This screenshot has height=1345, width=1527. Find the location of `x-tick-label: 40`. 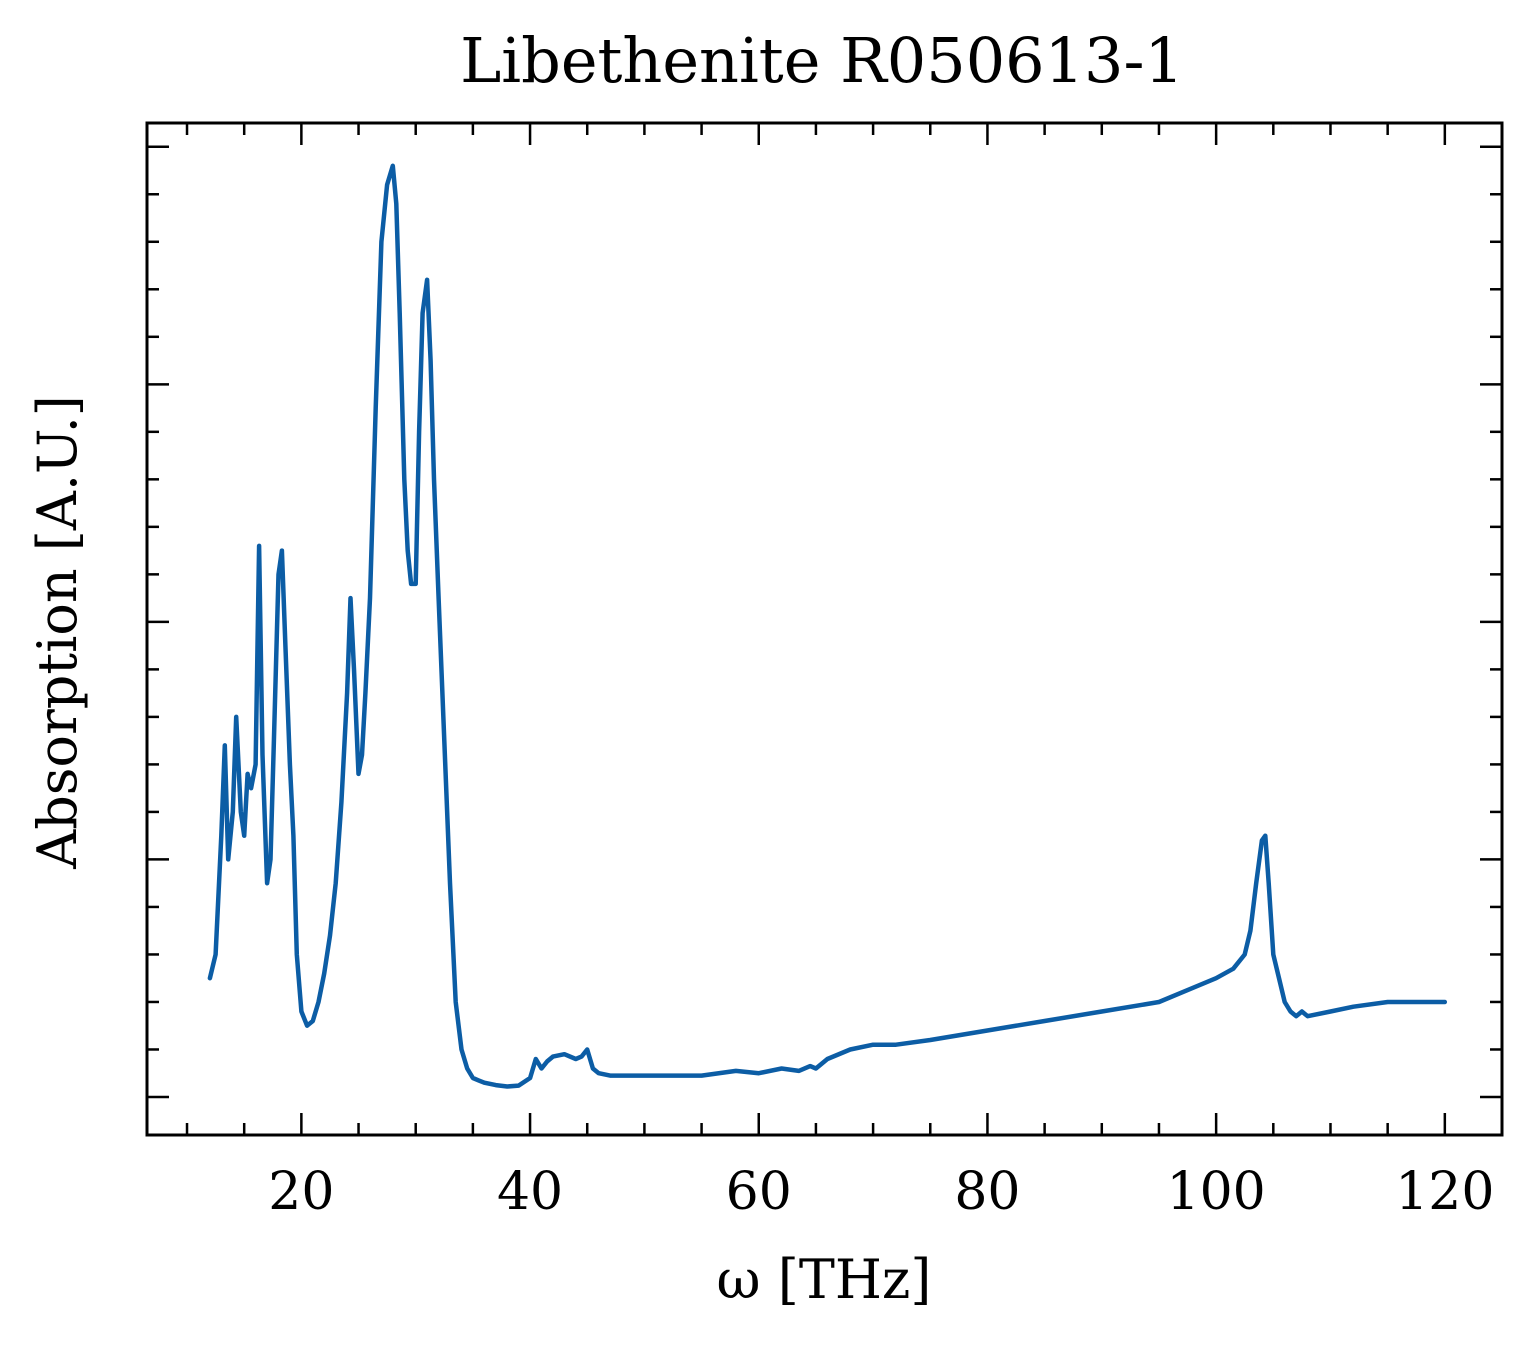

x-tick-label: 40 is located at coordinates (530, 1192).